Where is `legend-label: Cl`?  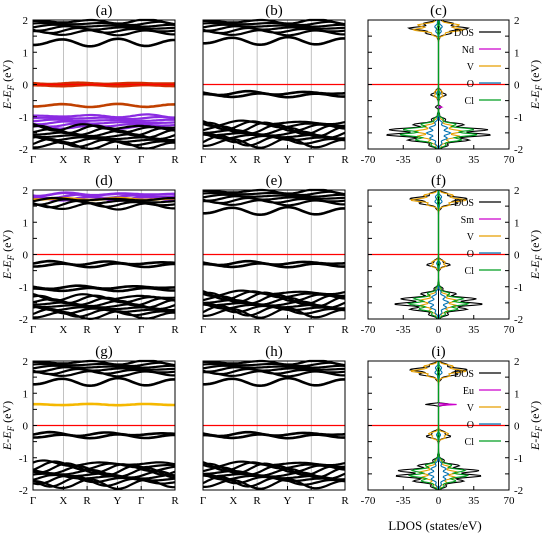 legend-label: Cl is located at coordinates (470, 101).